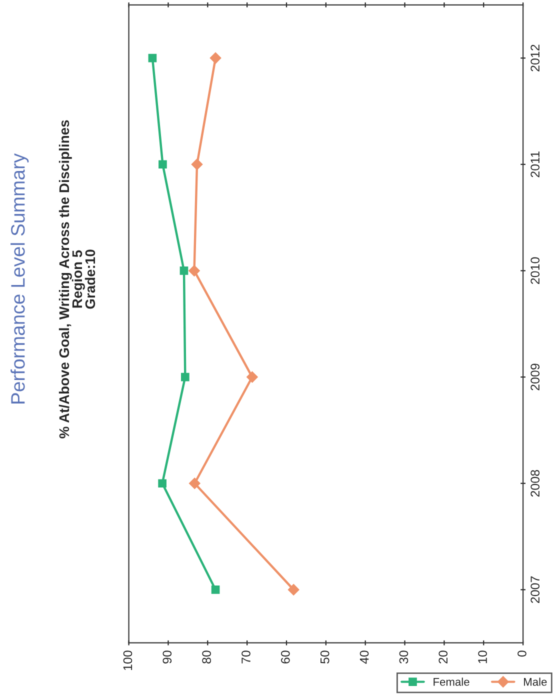 The width and height of the screenshot is (560, 698). What do you see at coordinates (246, 657) in the screenshot?
I see `x-tick-label: 70` at bounding box center [246, 657].